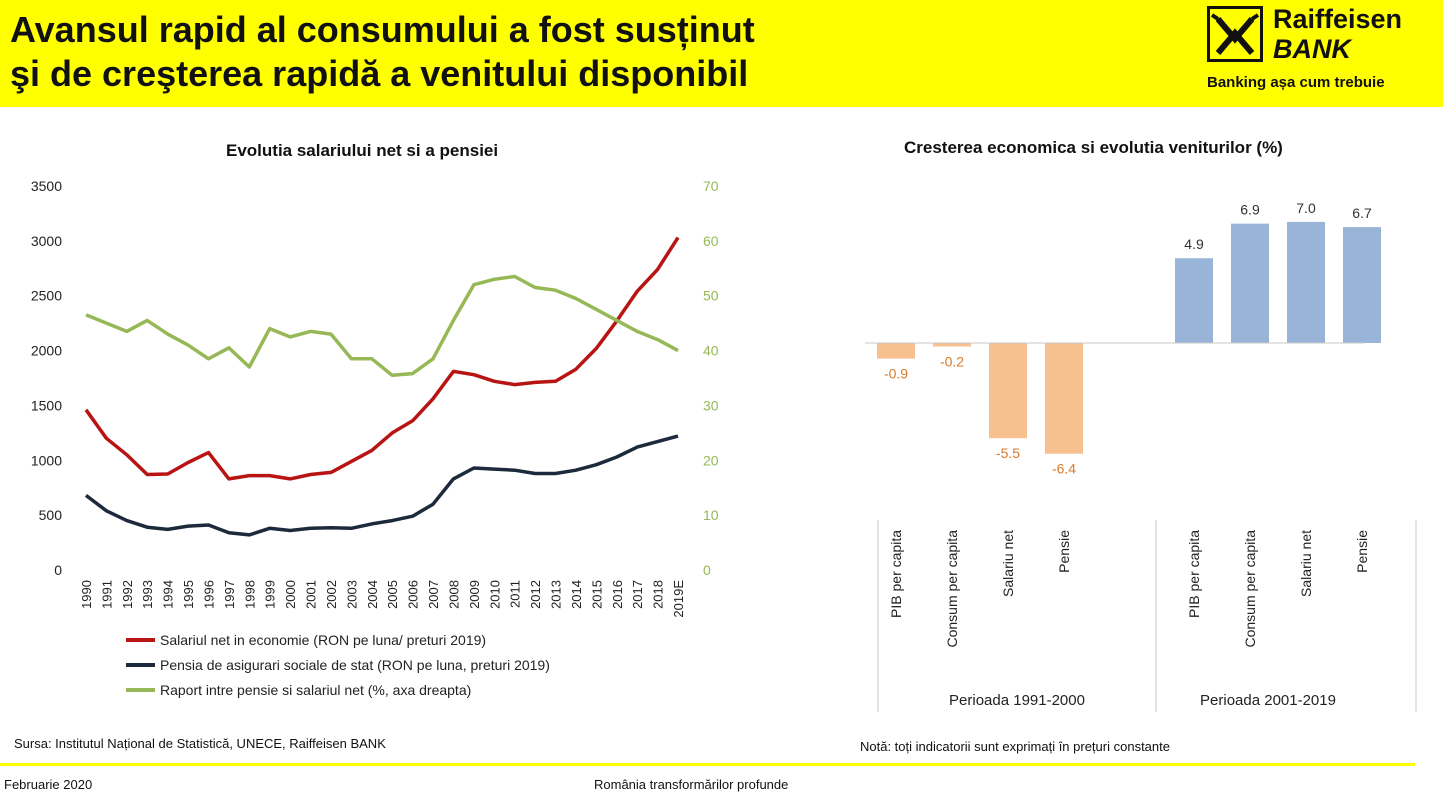 The image size is (1443, 807). I want to click on x-axis-tick-label: 2009, so click(474, 594).